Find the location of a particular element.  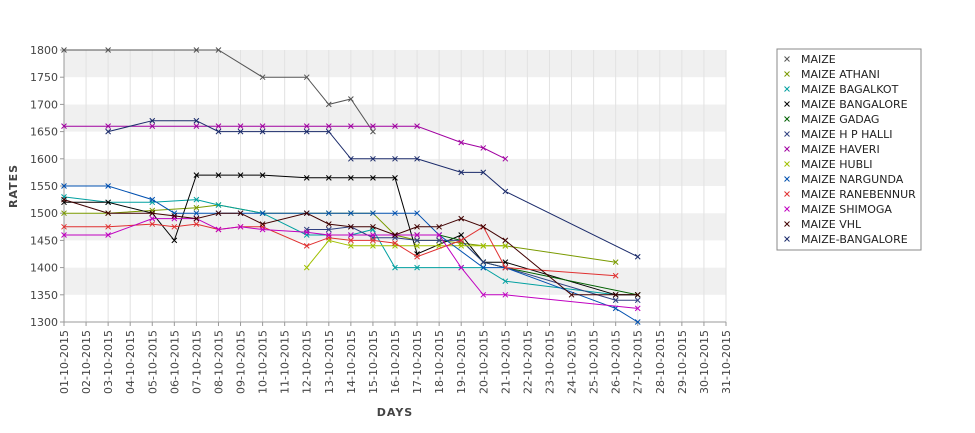

legend-label: MAIZE-BANGALORE is located at coordinates (854, 239).